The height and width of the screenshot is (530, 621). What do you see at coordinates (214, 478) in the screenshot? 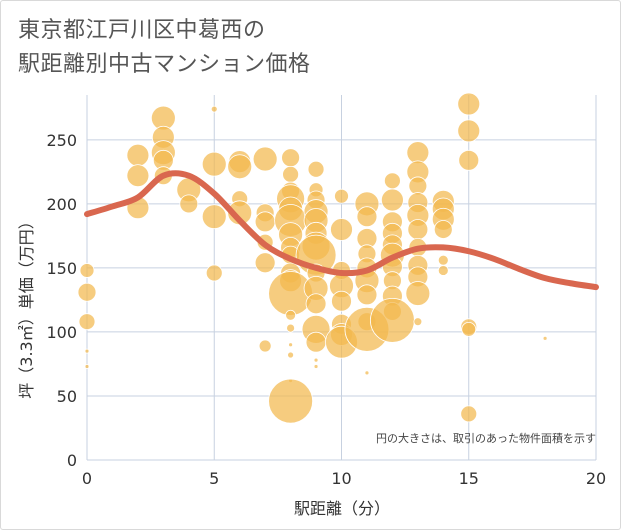
I see `x-tick-label: 5` at bounding box center [214, 478].